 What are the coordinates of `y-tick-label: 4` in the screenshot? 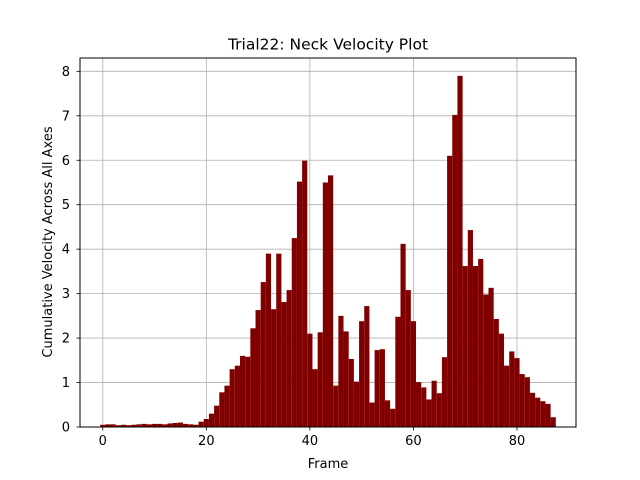 It's located at (66, 250).